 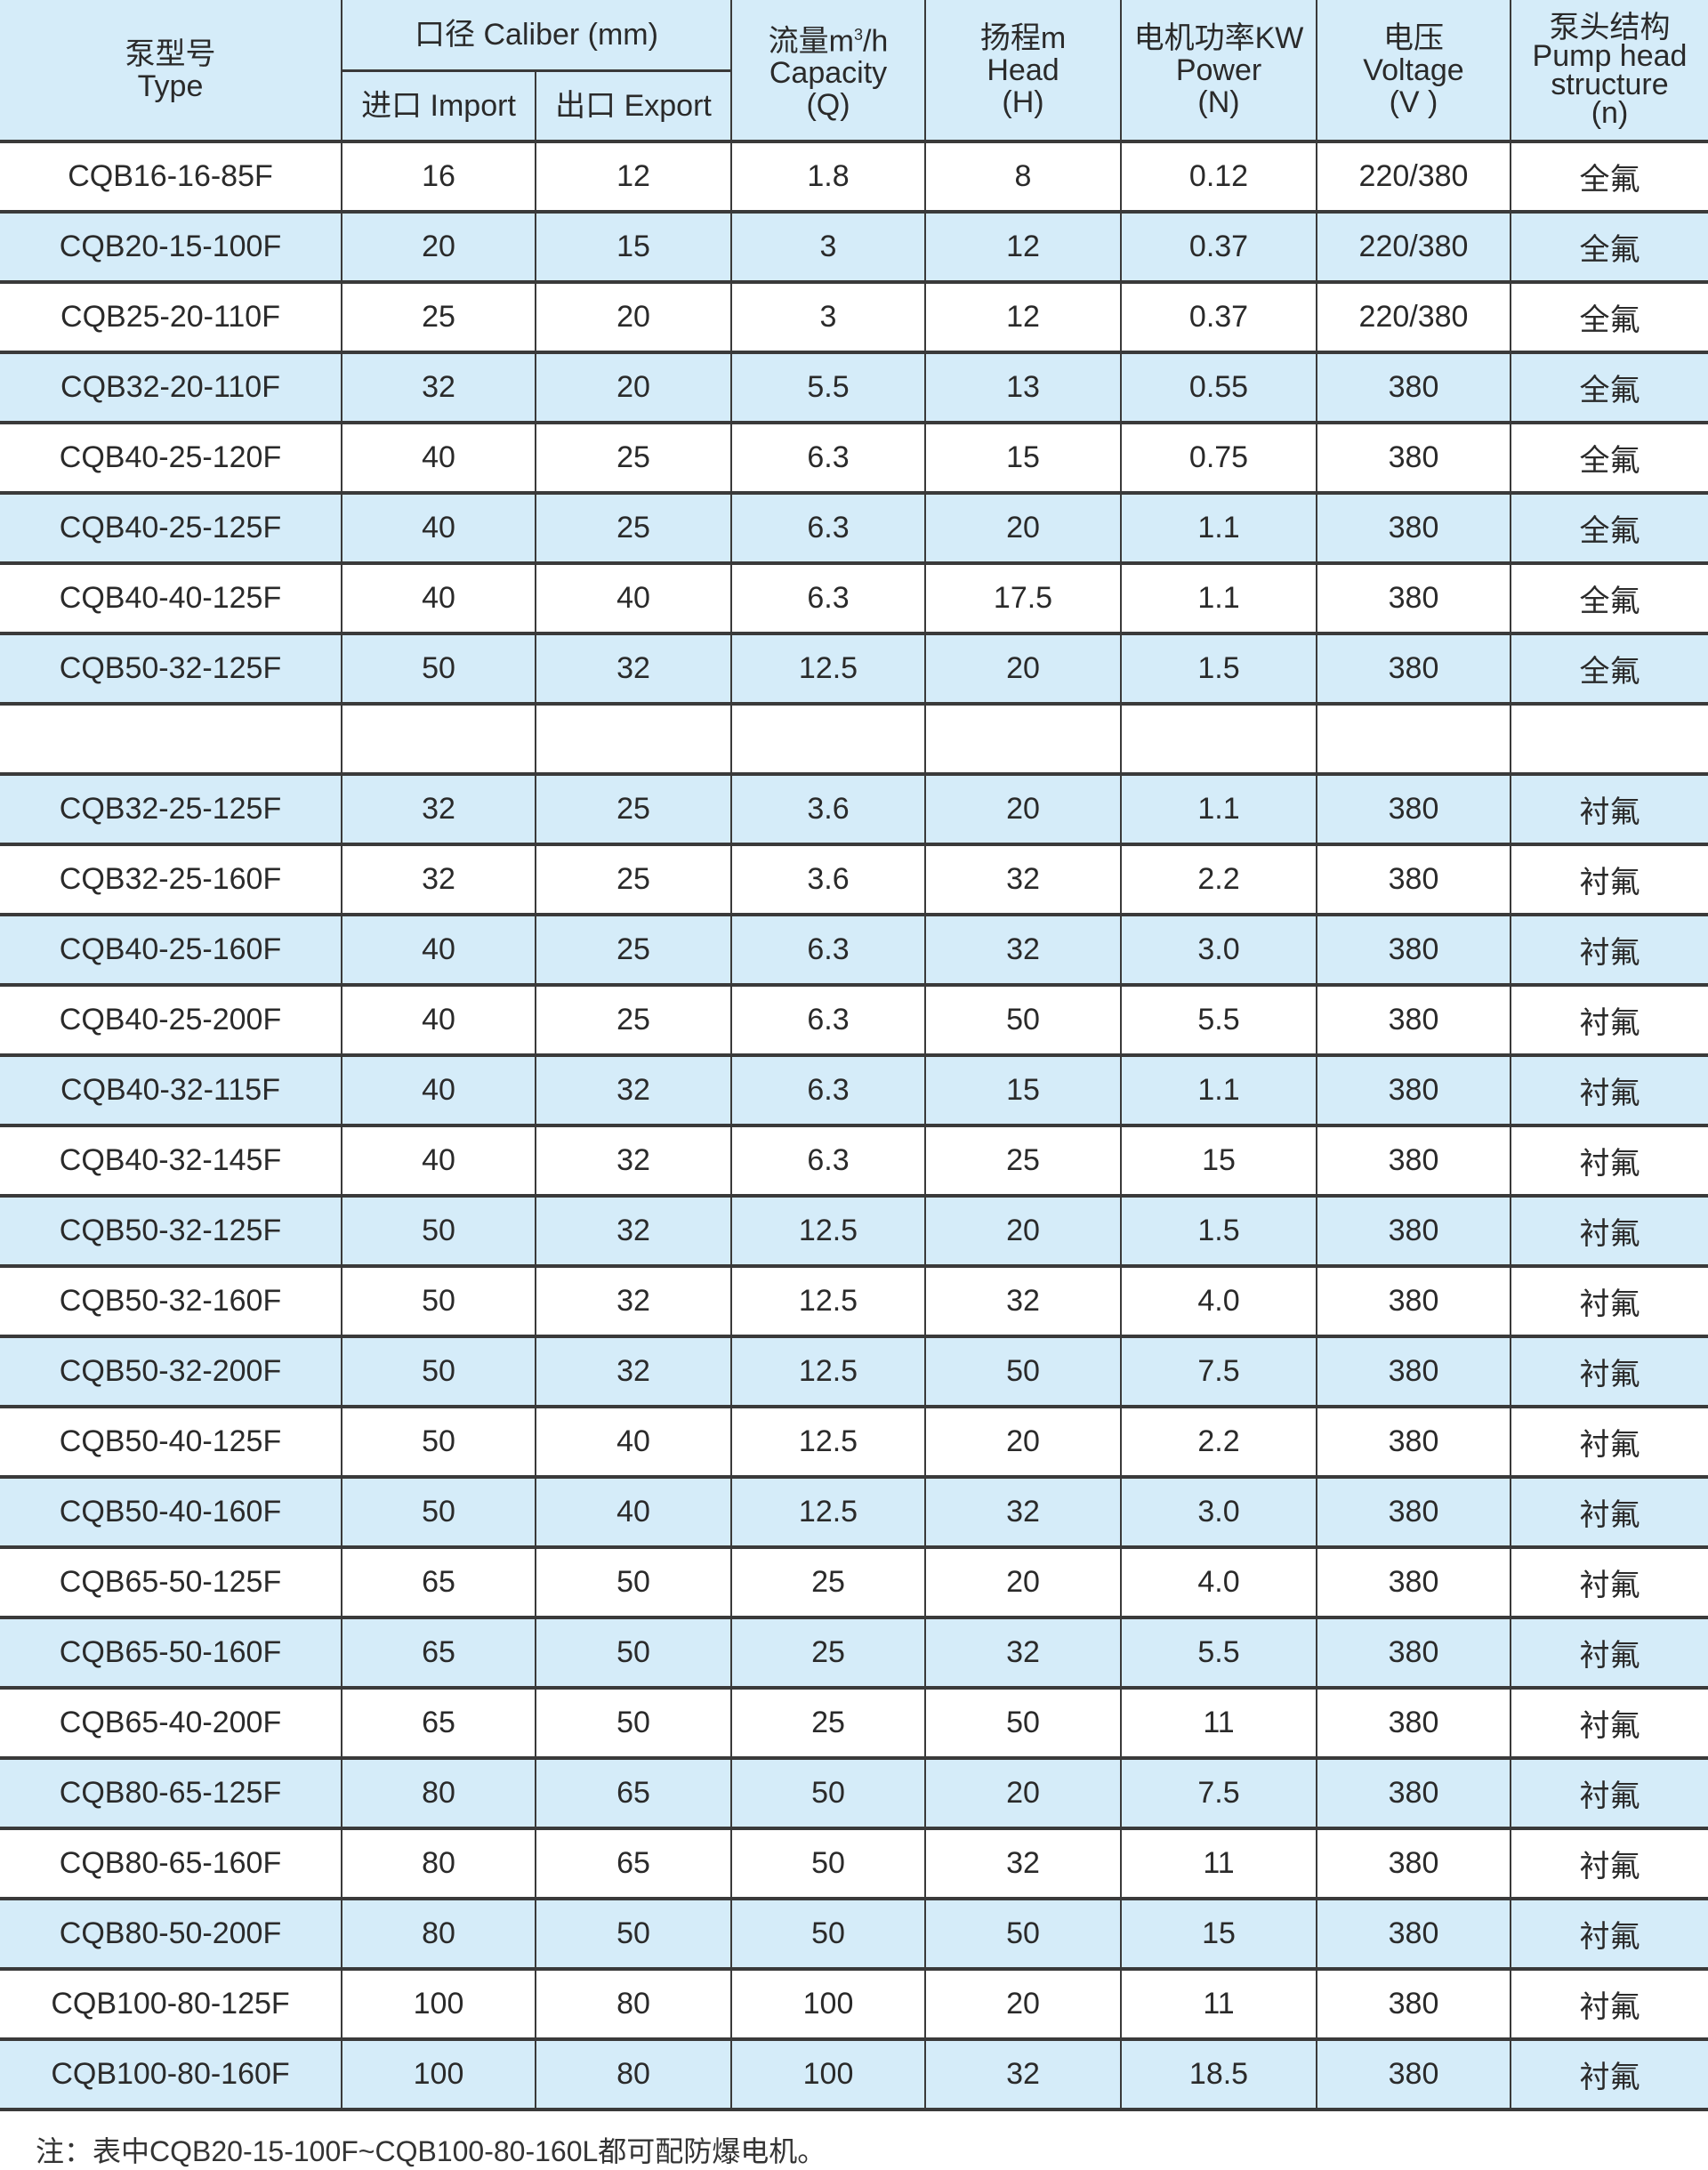 I want to click on cell-voltage: 220/380, so click(x=1413, y=316).